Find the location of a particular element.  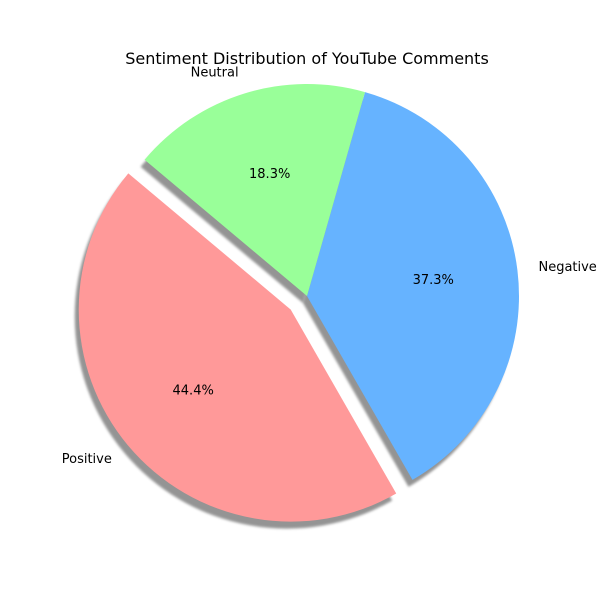

pie-slice-neutral is located at coordinates (255, 190).